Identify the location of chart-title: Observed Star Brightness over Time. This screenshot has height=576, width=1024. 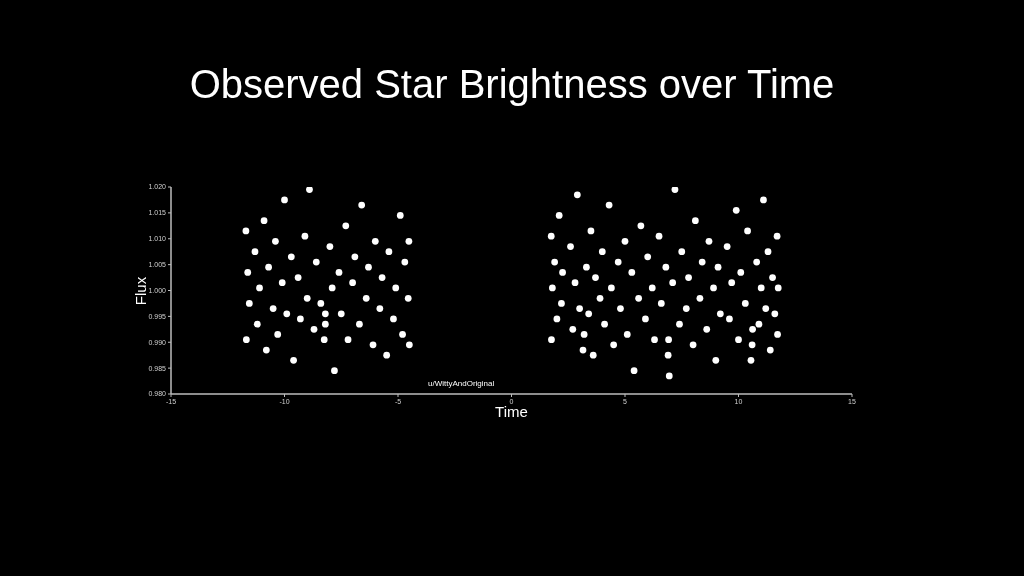
(512, 84).